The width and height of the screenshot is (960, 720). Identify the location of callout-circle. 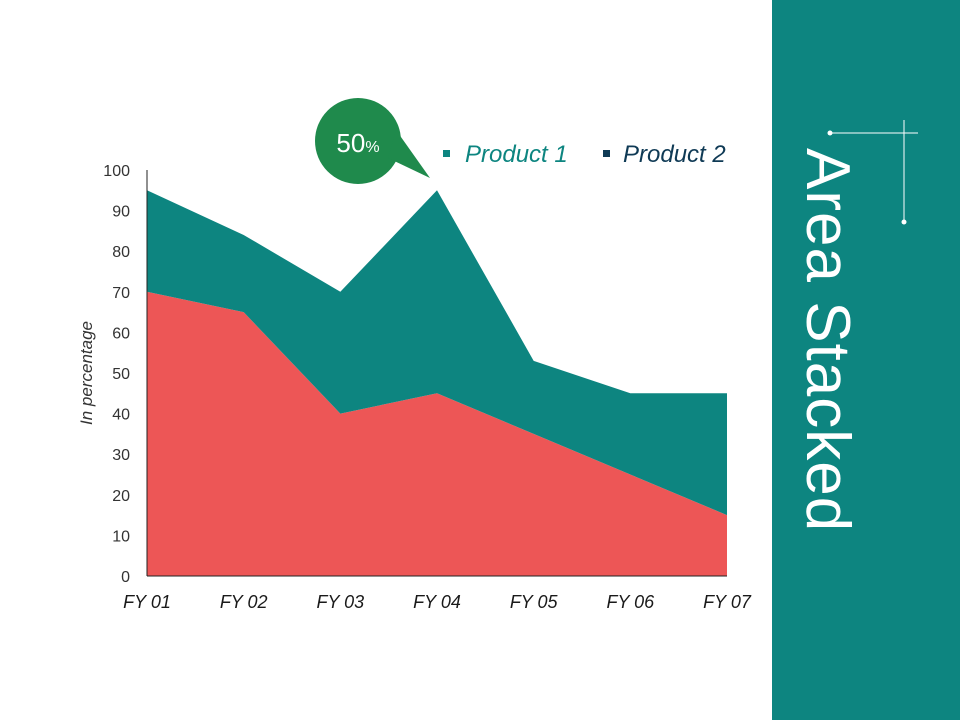
(358, 141).